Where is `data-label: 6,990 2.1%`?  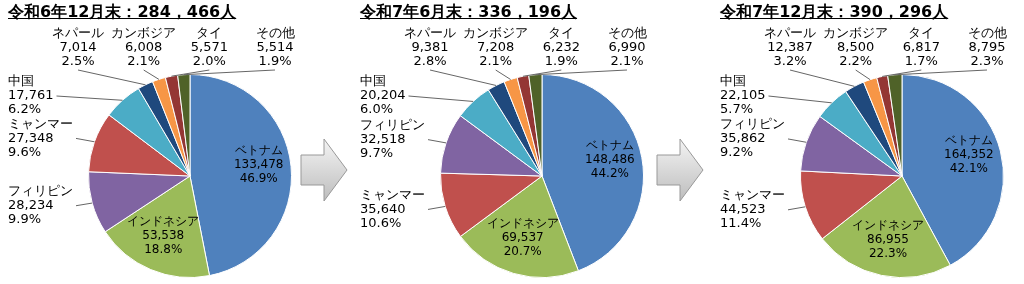
data-label: 6,990 2.1% is located at coordinates (627, 53).